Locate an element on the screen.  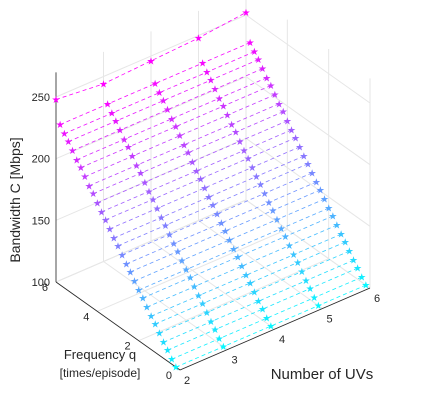
y-axis-label-line2: [times/episode] is located at coordinates (100, 373).